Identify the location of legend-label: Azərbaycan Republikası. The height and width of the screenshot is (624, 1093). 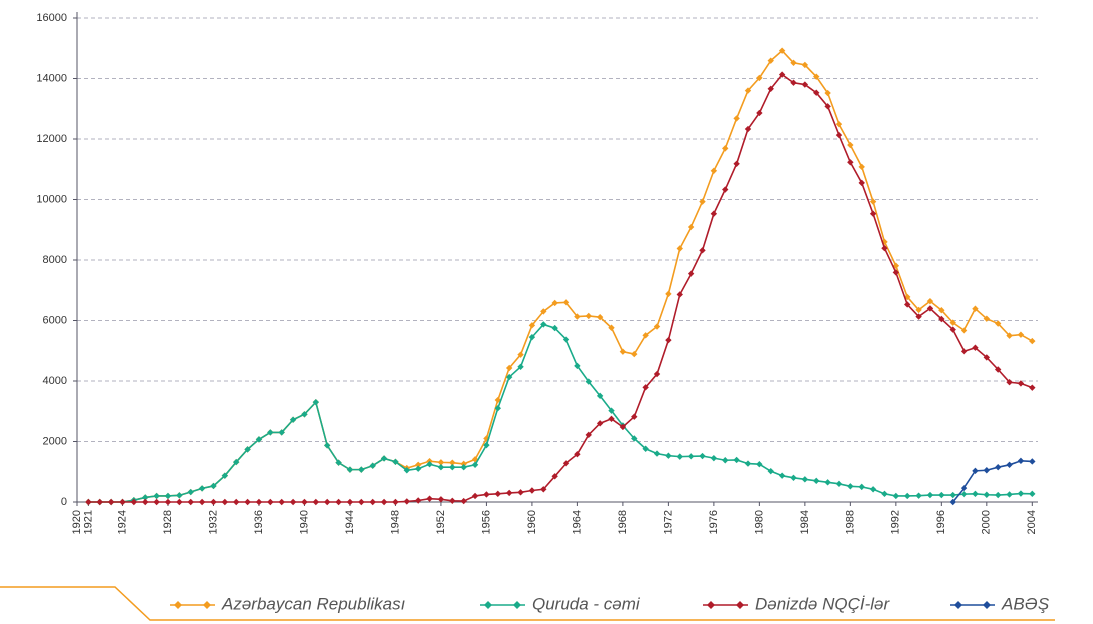
(313, 603).